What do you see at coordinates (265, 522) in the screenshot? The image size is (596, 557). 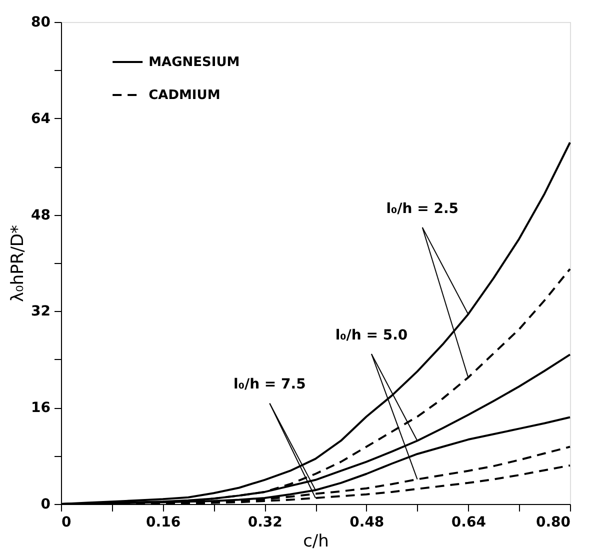 I see `x-tick-label: 0.32` at bounding box center [265, 522].